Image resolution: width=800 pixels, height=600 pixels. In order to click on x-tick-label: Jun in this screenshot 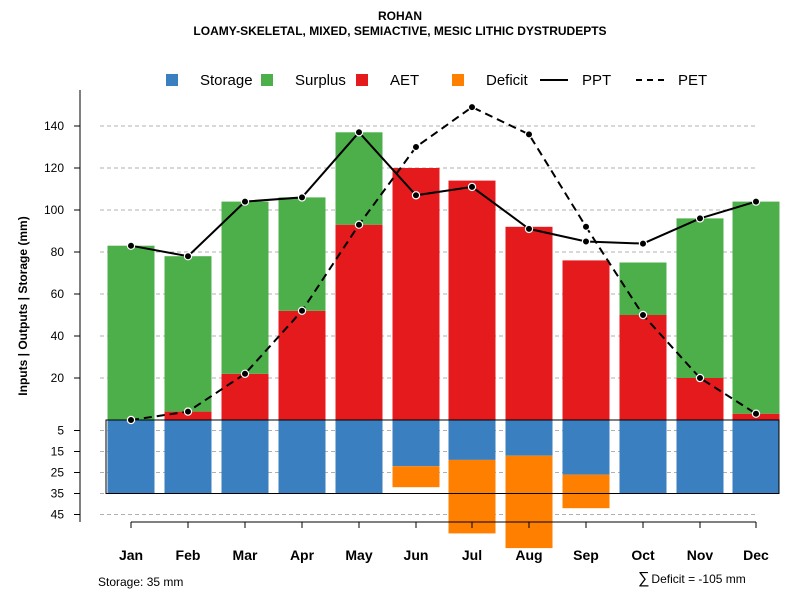, I will do `click(416, 555)`.